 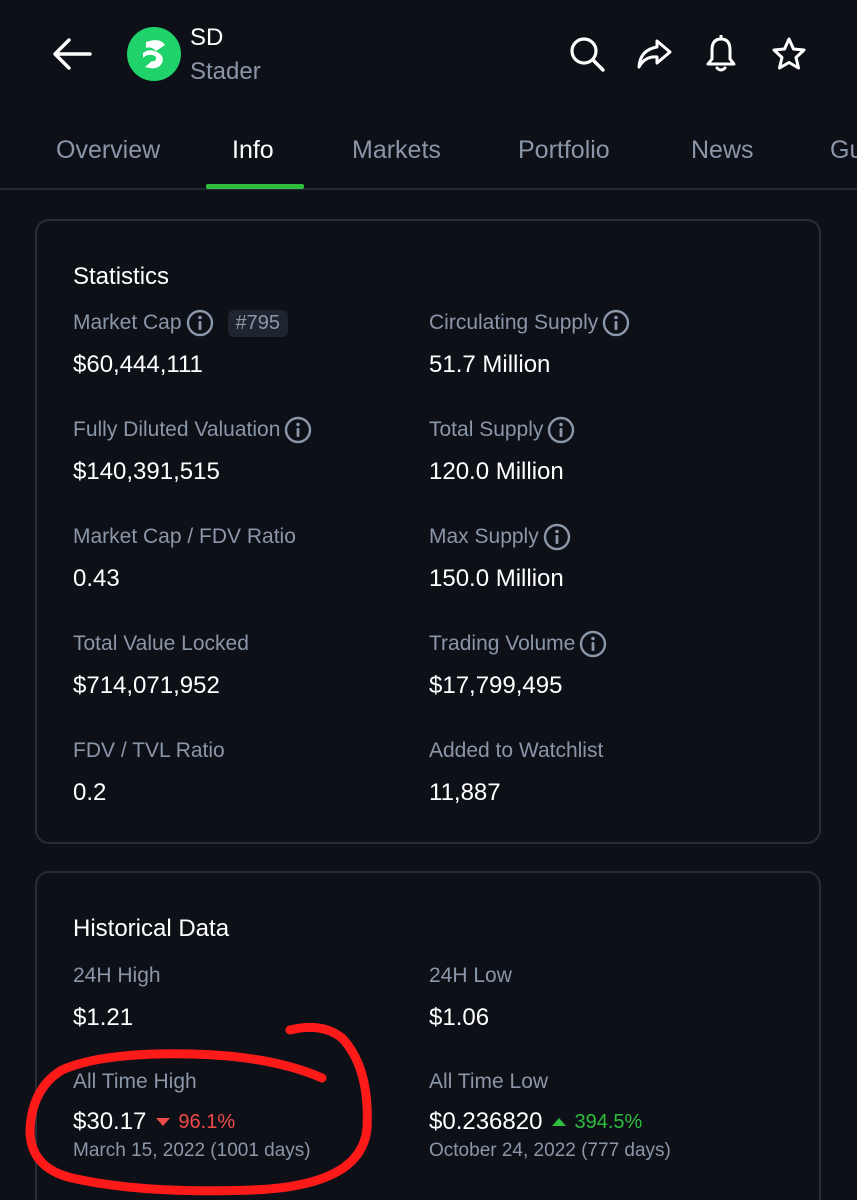 What do you see at coordinates (121, 276) in the screenshot?
I see `statistics-title: Statistics` at bounding box center [121, 276].